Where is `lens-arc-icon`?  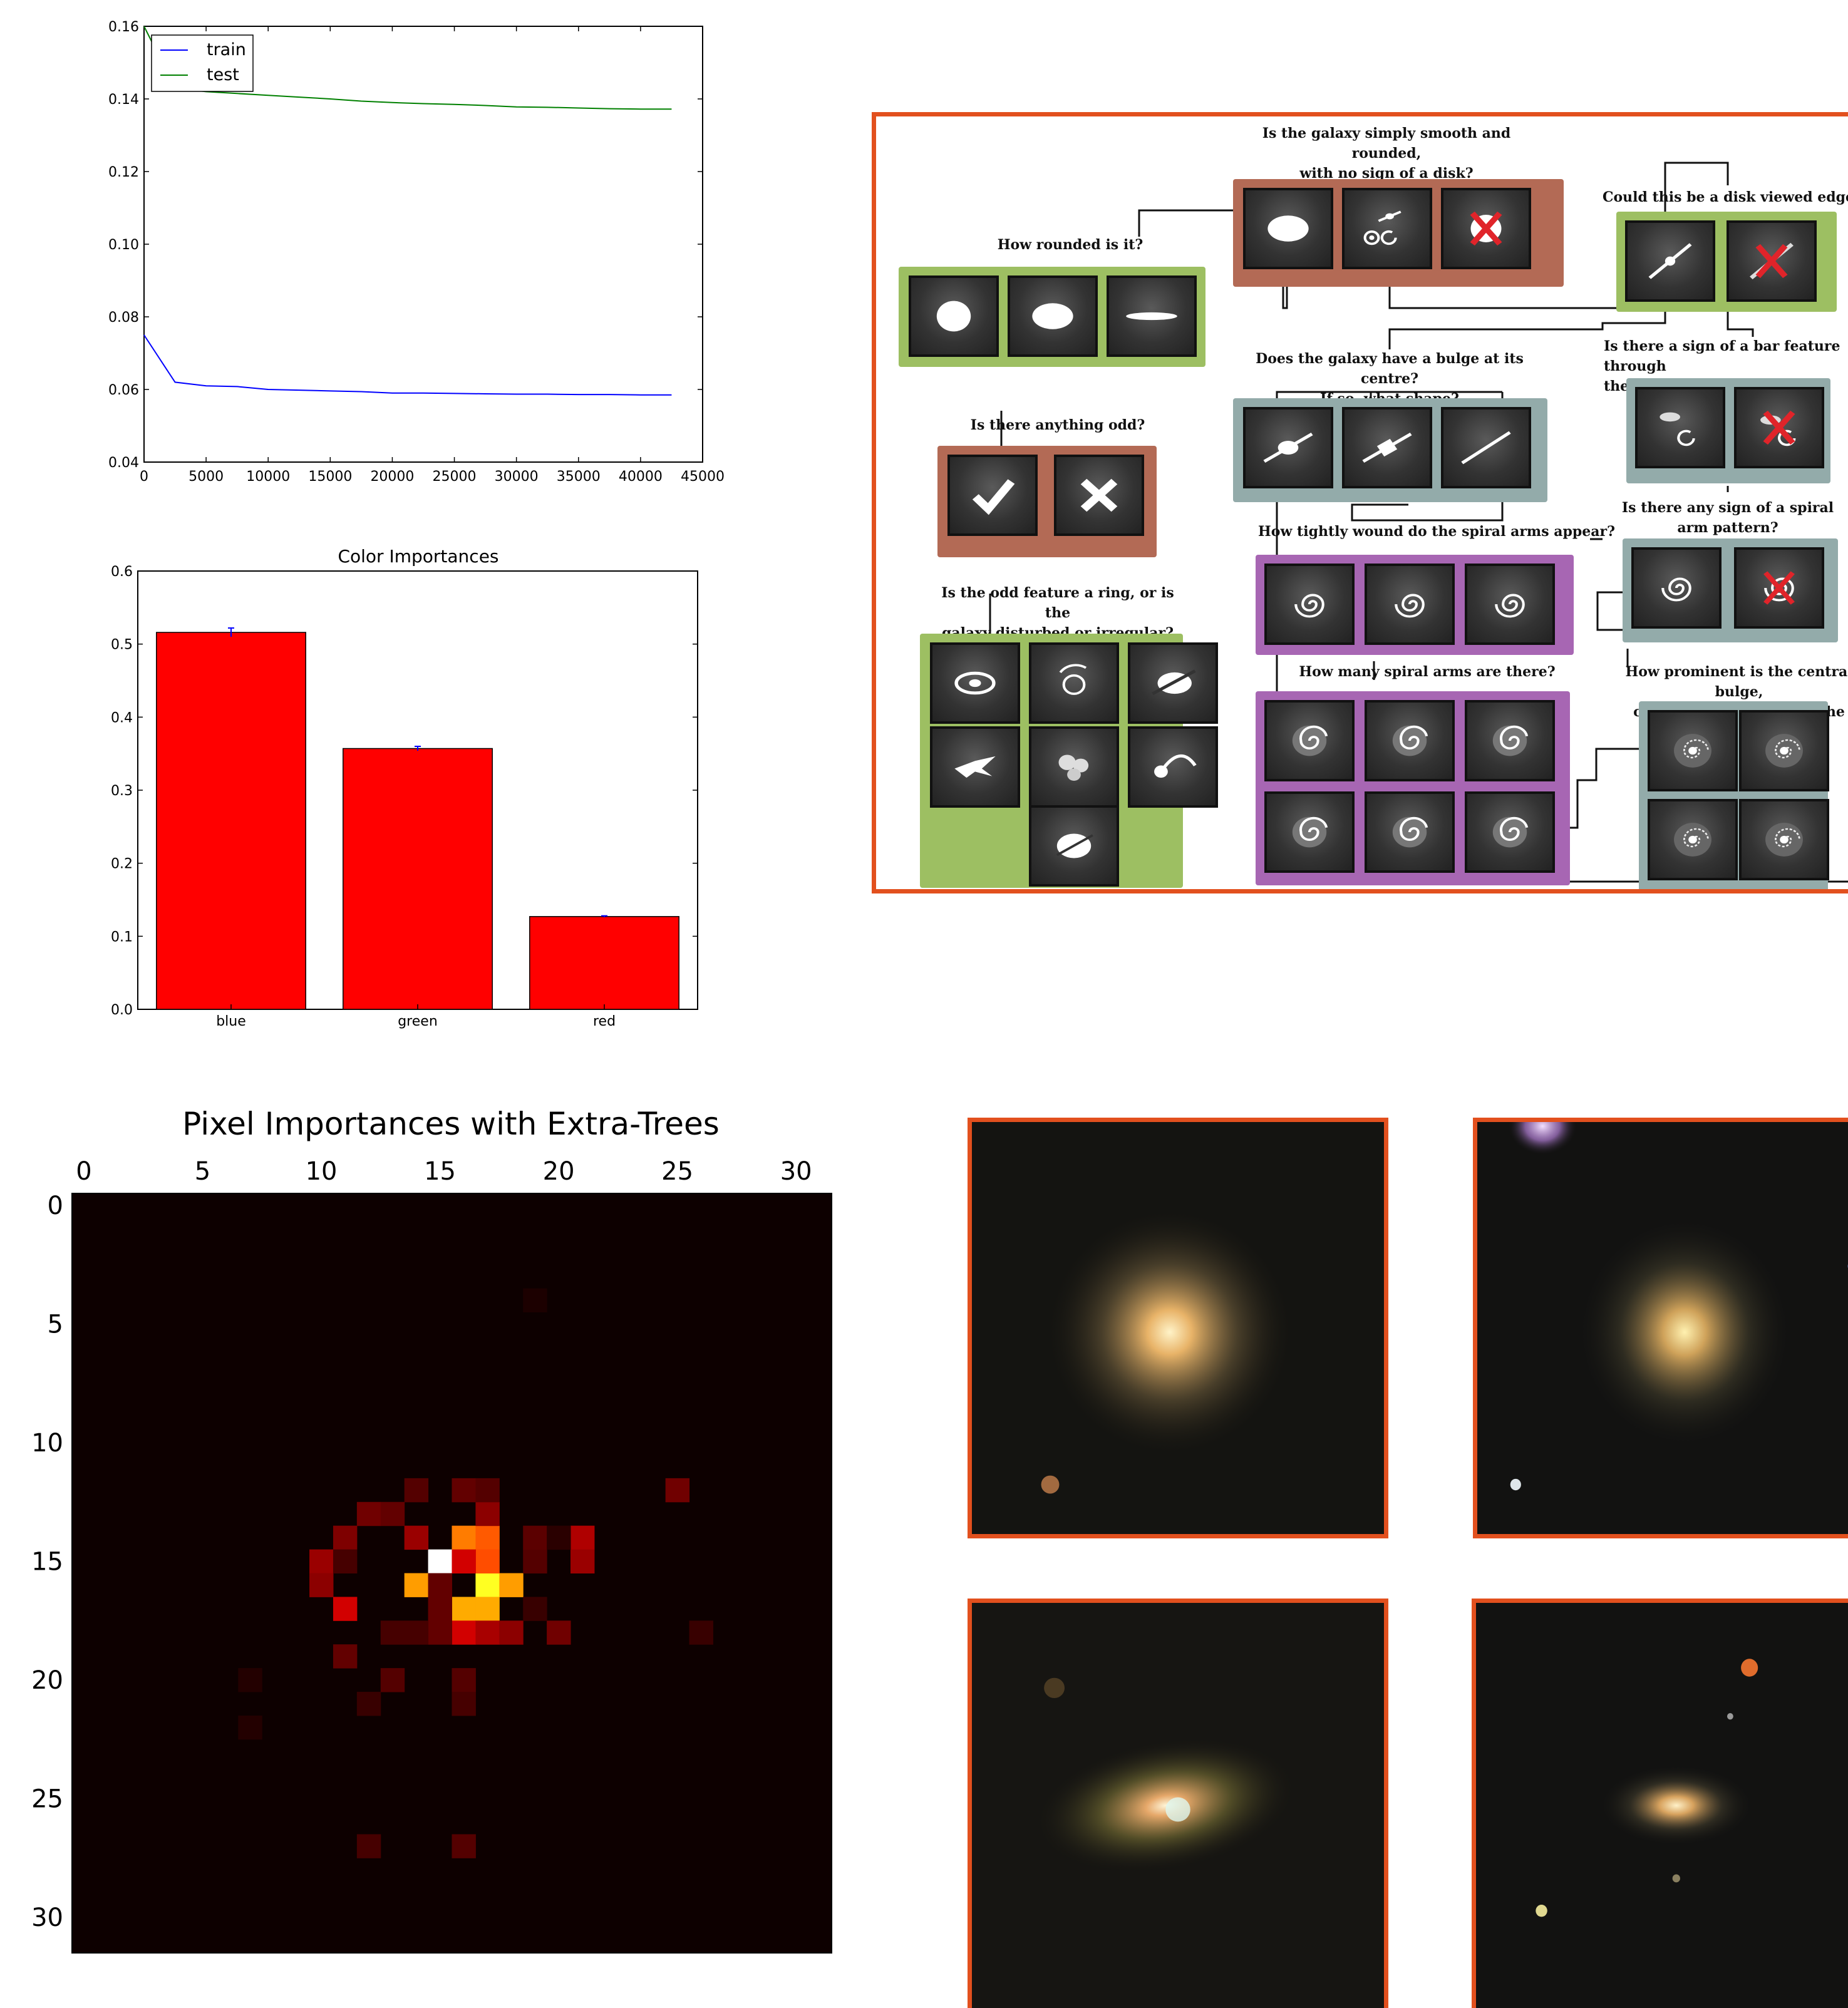
lens-arc-icon is located at coordinates (1074, 683).